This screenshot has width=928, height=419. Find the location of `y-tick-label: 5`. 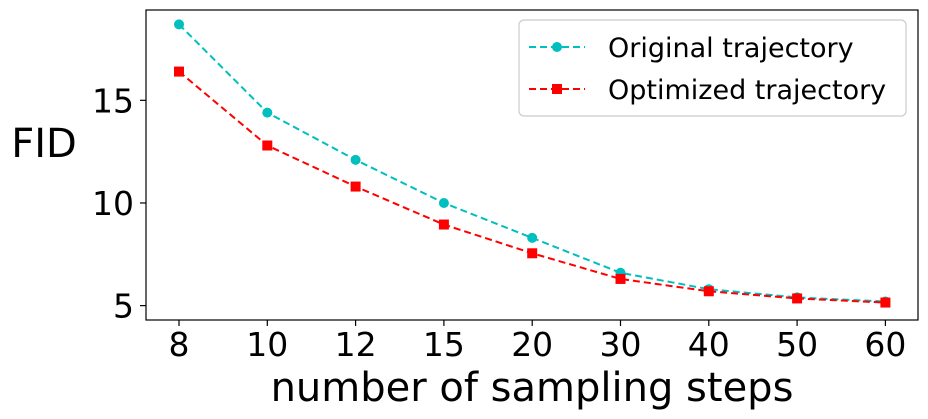

y-tick-label: 5 is located at coordinates (123, 306).